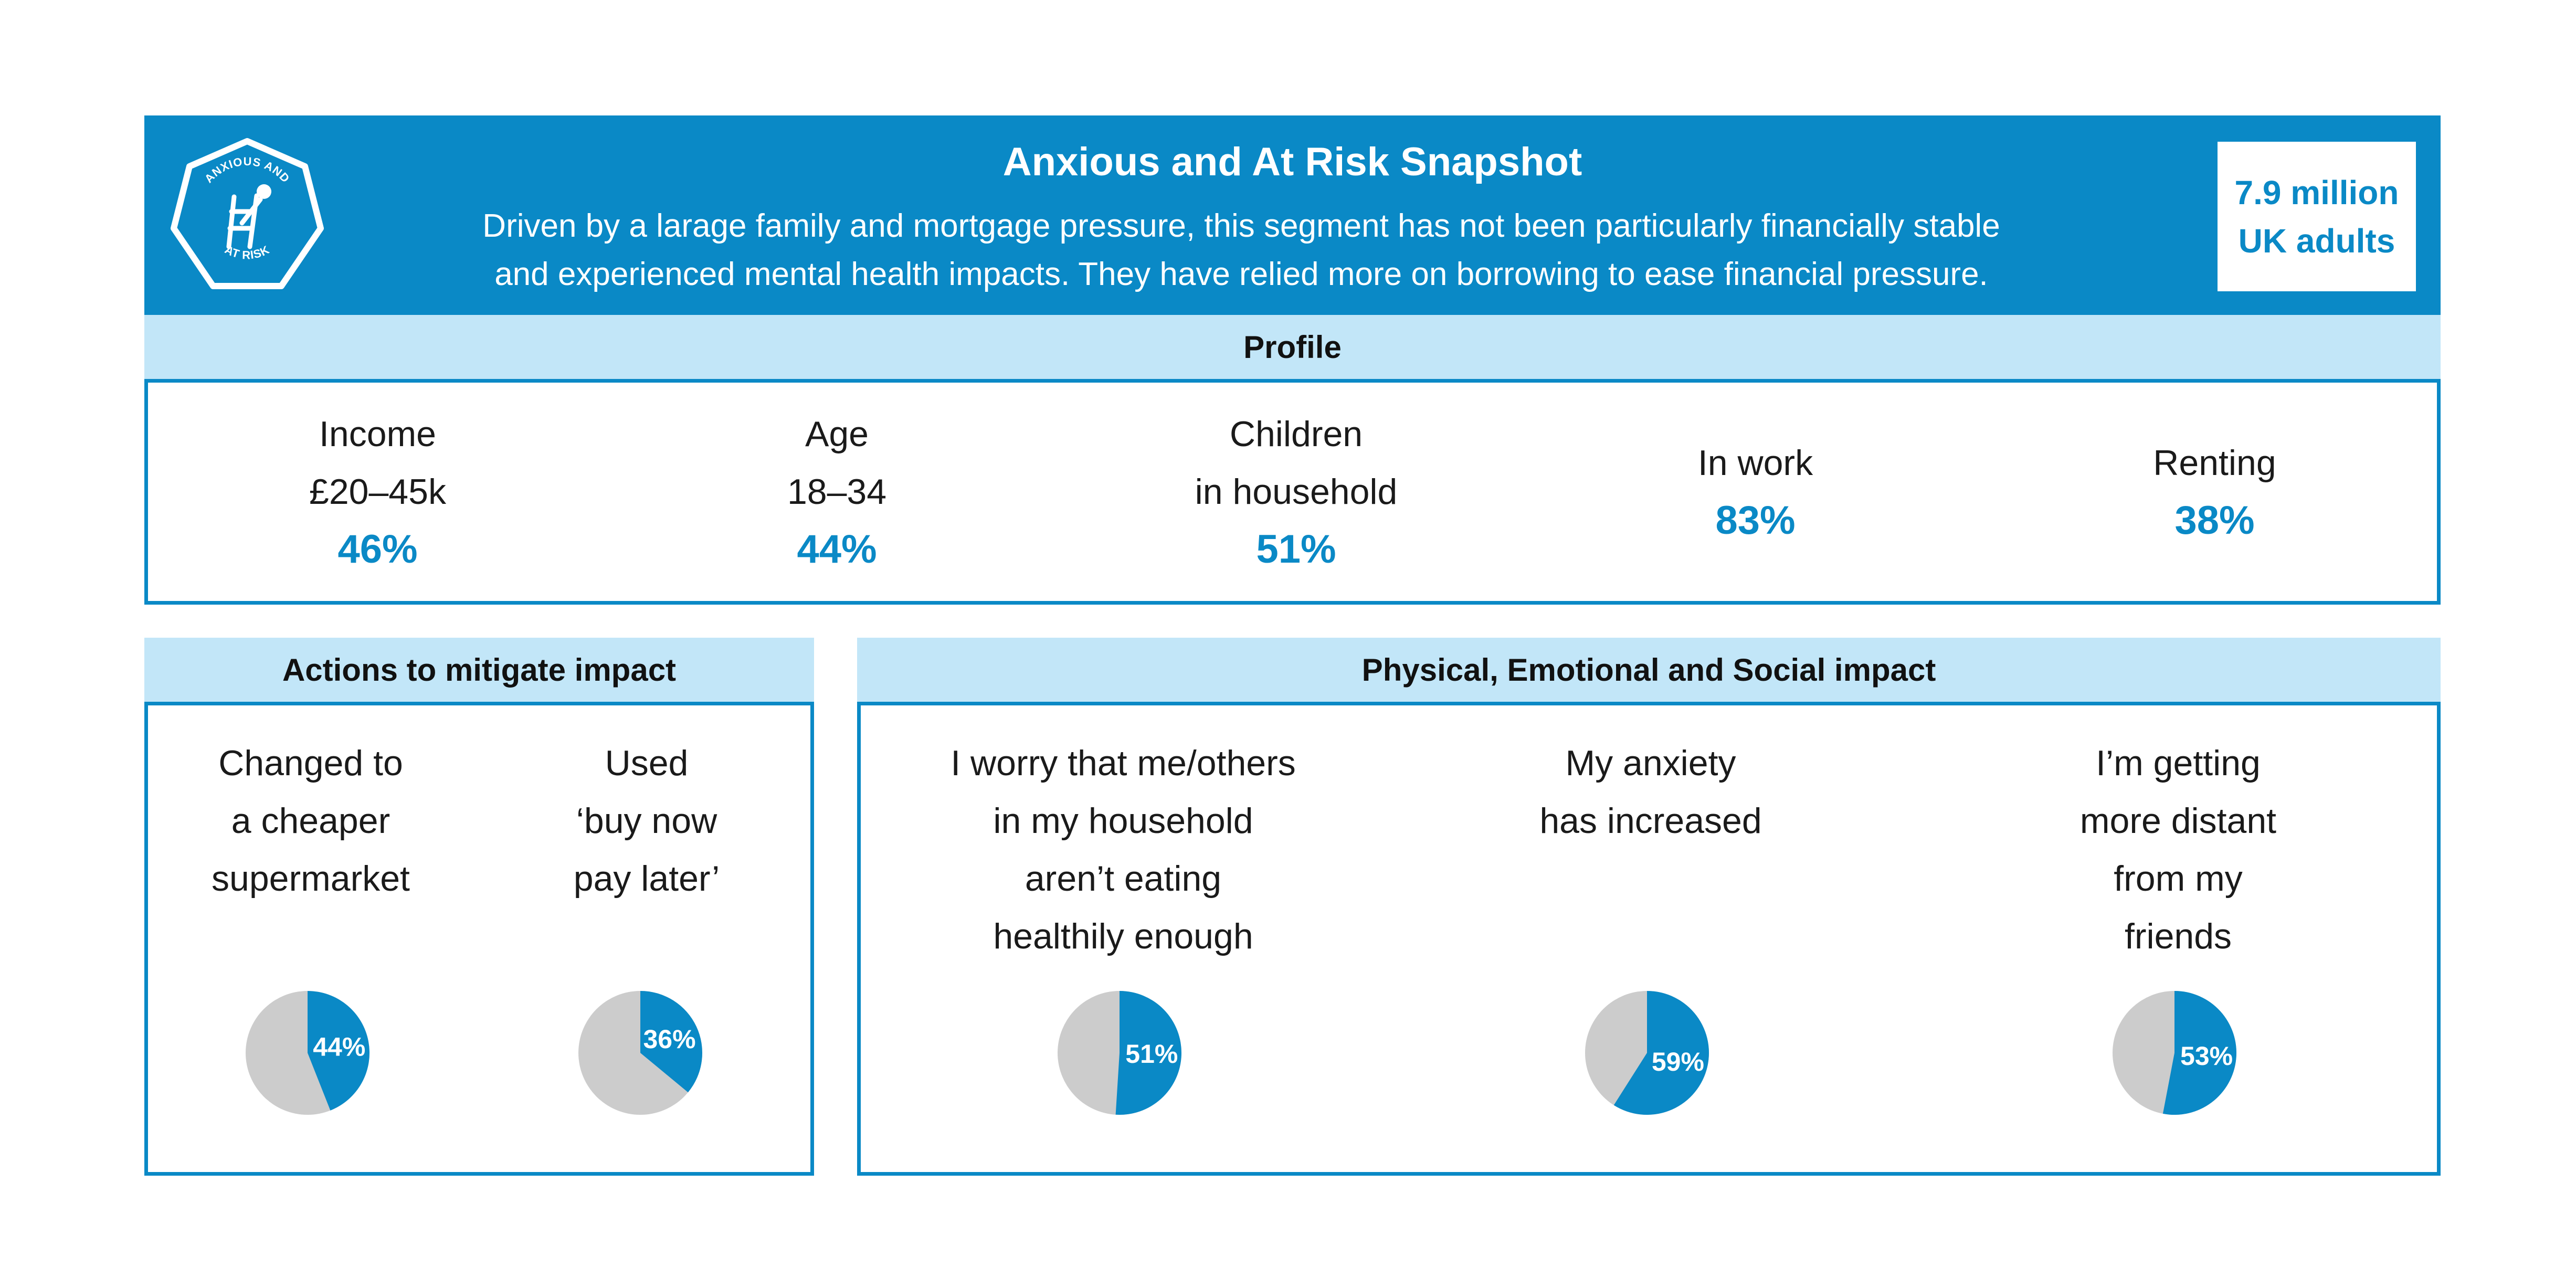 This screenshot has height=1288, width=2576. What do you see at coordinates (339, 1047) in the screenshot?
I see `pie-data-label: 44%` at bounding box center [339, 1047].